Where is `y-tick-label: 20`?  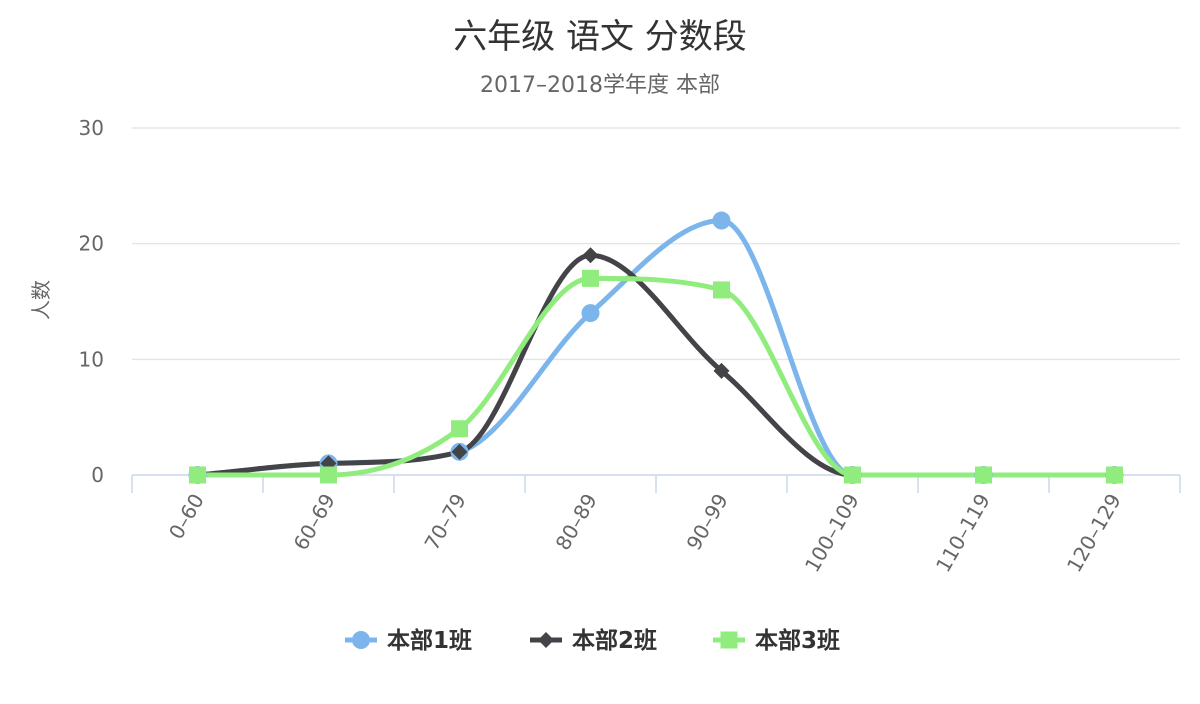 y-tick-label: 20 is located at coordinates (91, 244).